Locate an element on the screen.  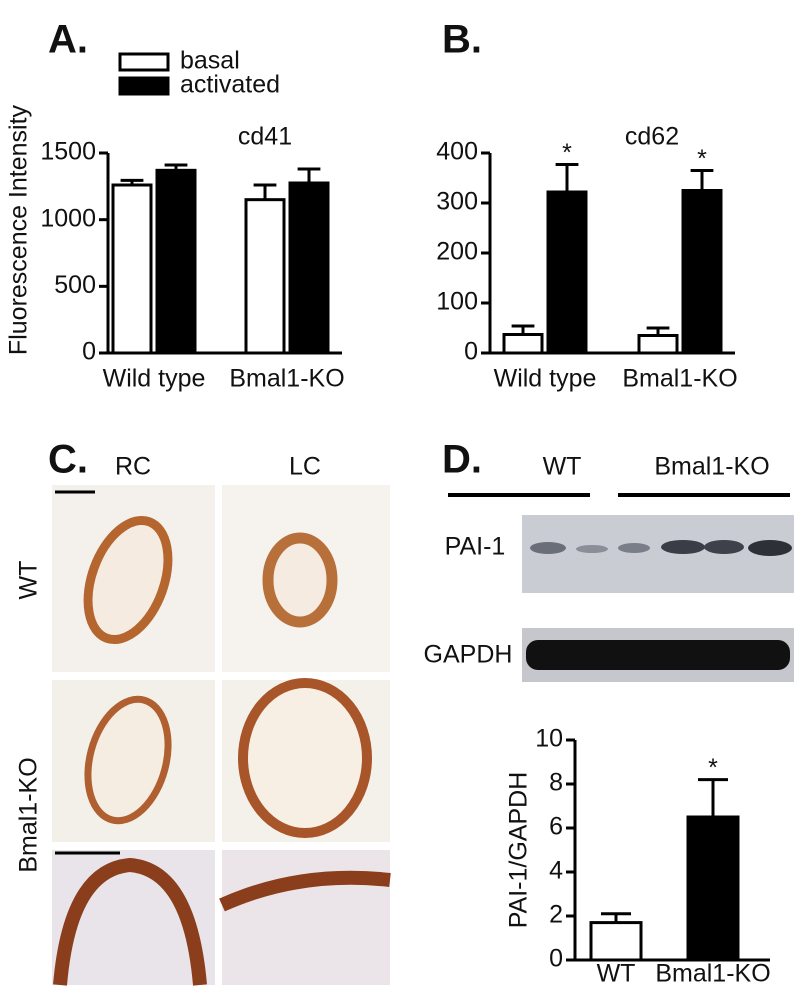
x-tick-label: WT is located at coordinates (616, 974).